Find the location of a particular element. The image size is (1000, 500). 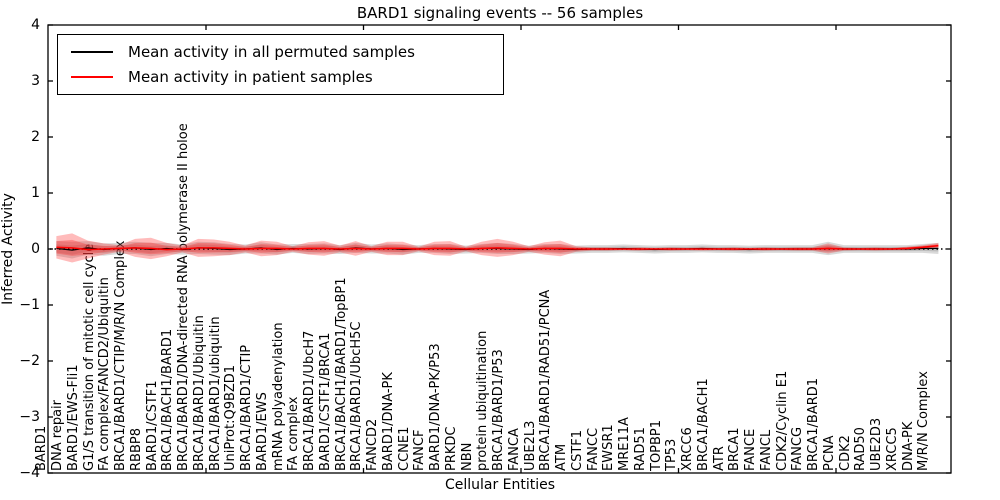

chart-title: BARD1 signaling events -- 56 samples is located at coordinates (500, 13).